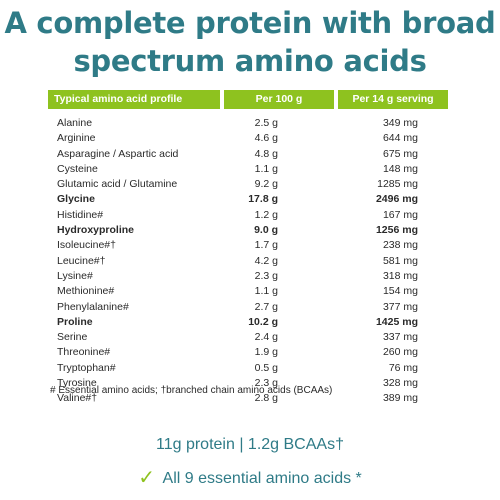  What do you see at coordinates (250, 444) in the screenshot?
I see `protein-summary: 11g protein | 1.2g BCAAs†` at bounding box center [250, 444].